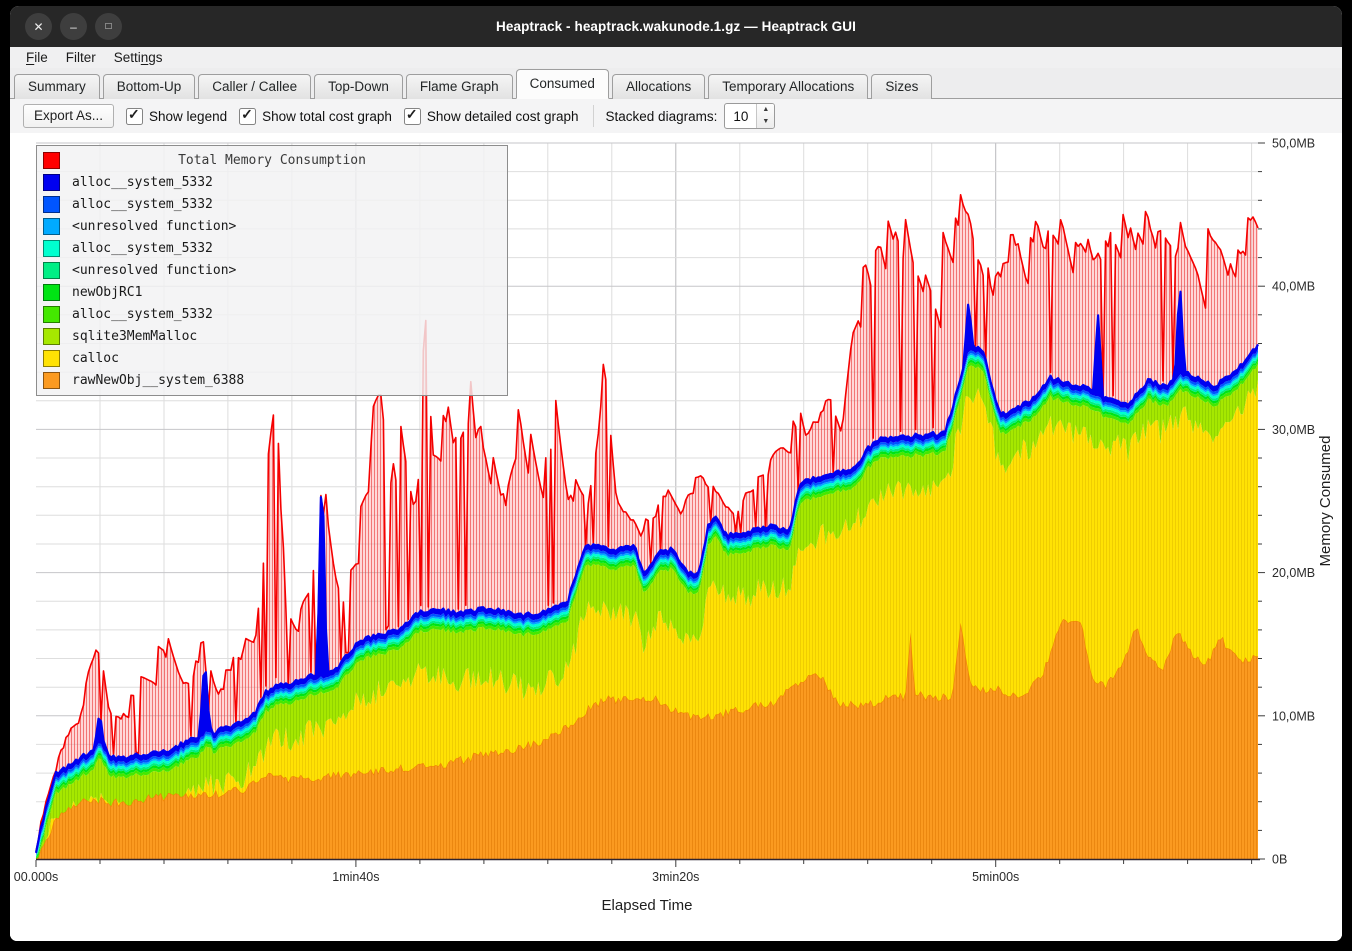 This screenshot has height=951, width=1352. I want to click on y-tick-label: 30,0MB, so click(1293, 430).